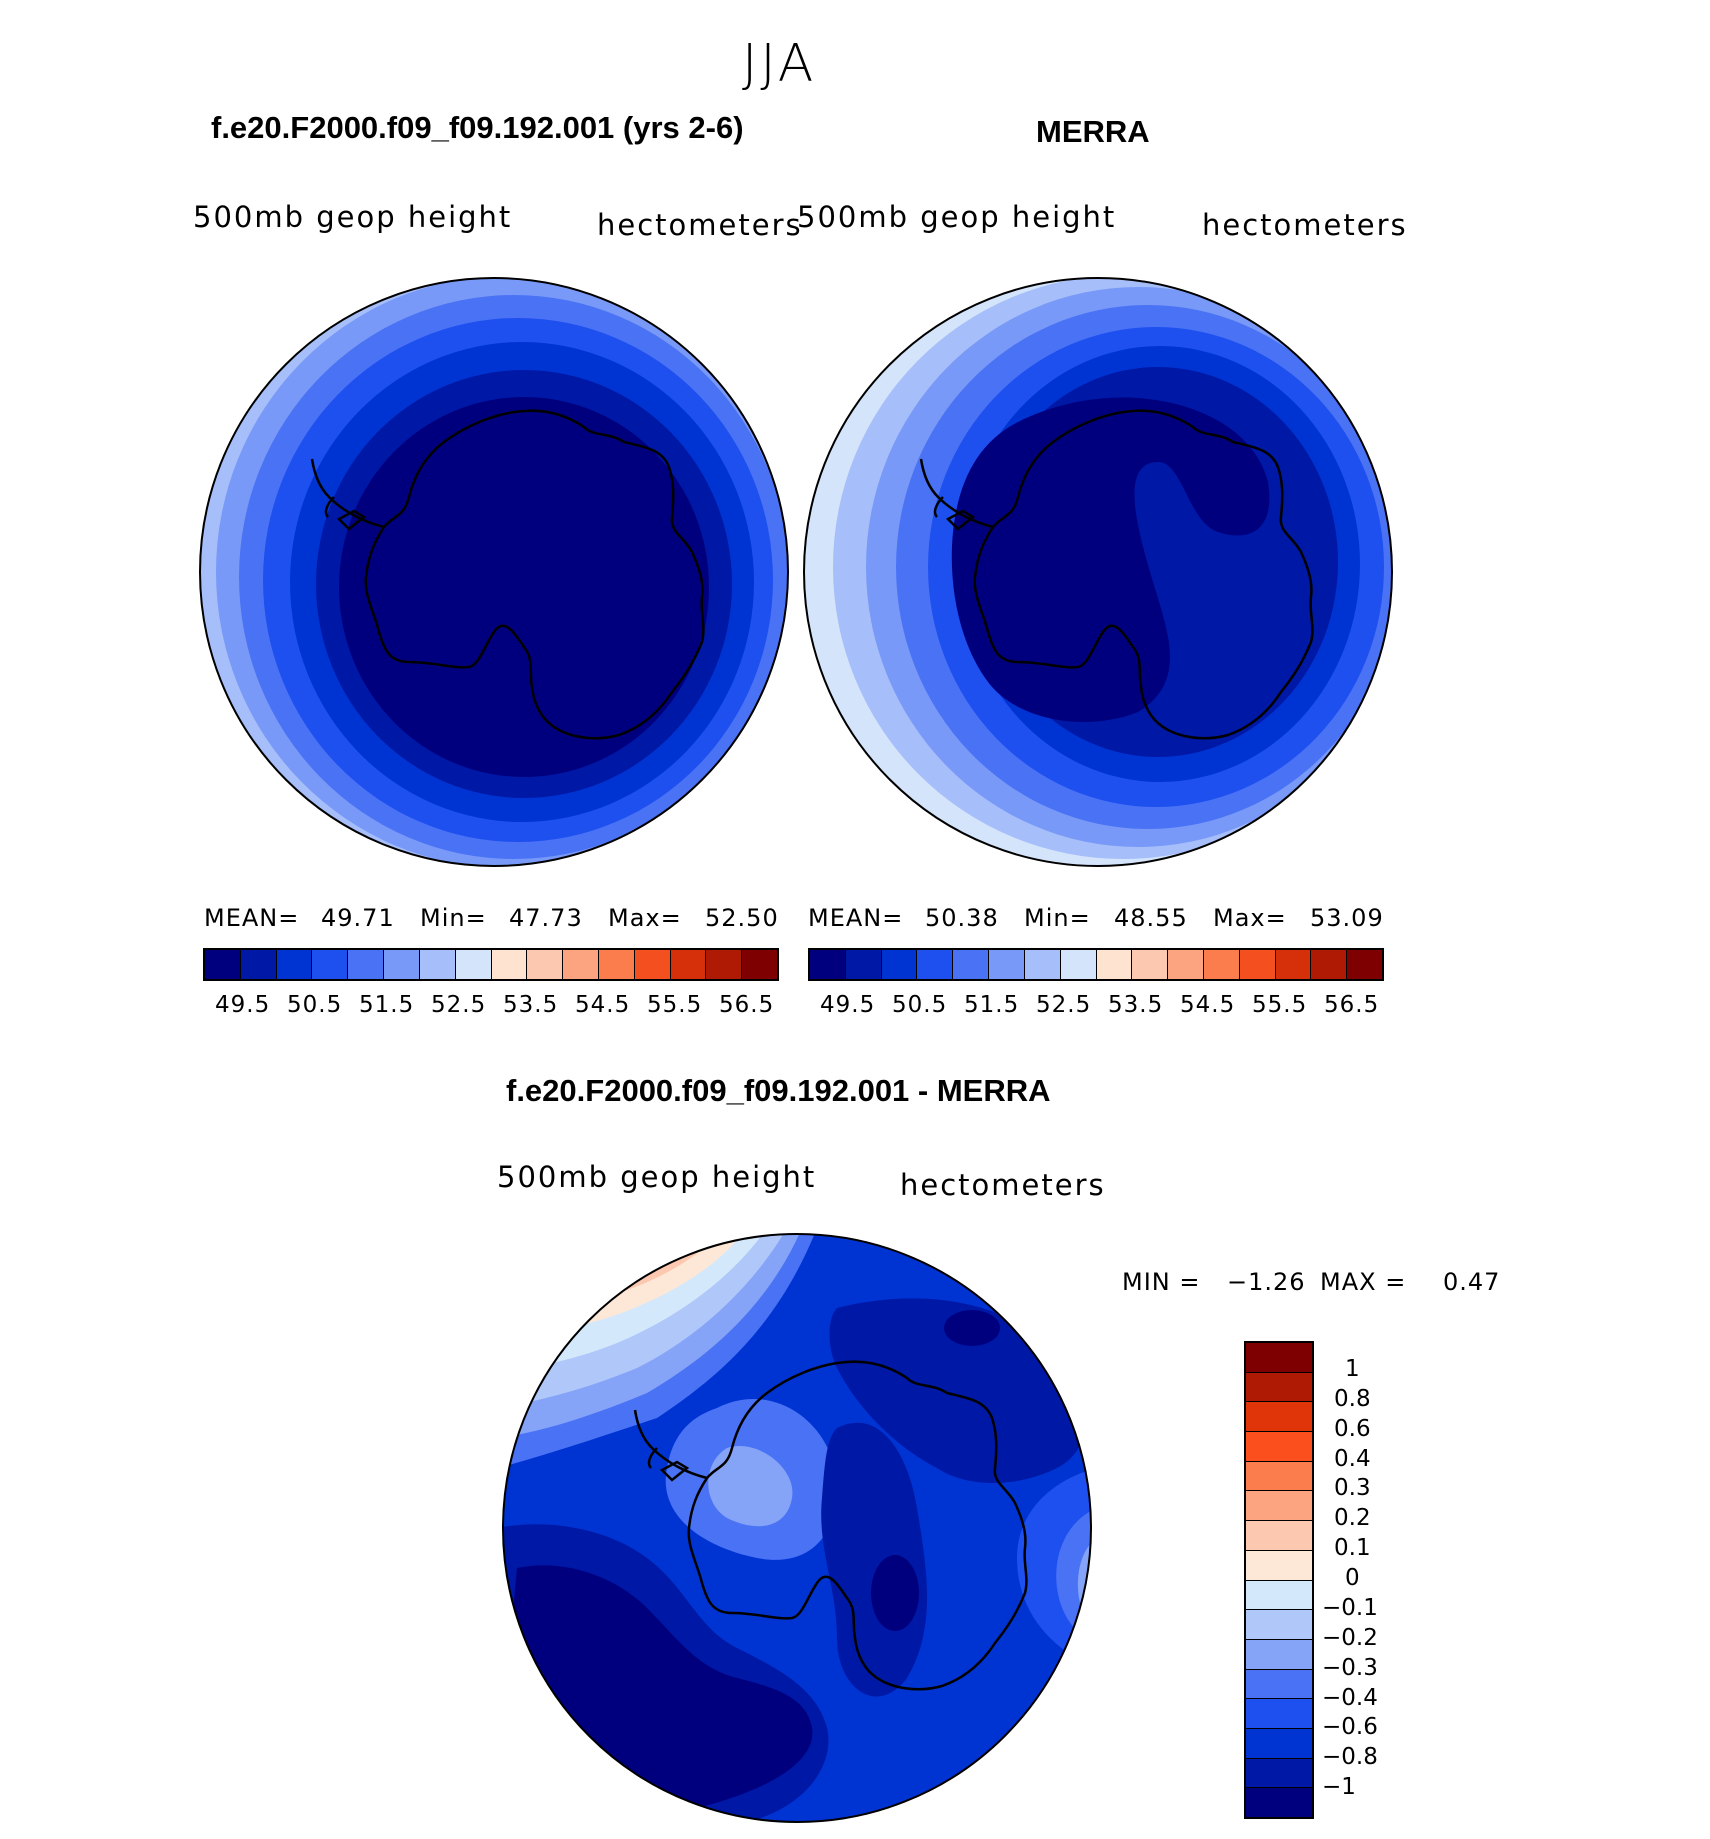 The height and width of the screenshot is (1839, 1710). What do you see at coordinates (252, 918) in the screenshot?
I see `model-mean-label: MEAN=` at bounding box center [252, 918].